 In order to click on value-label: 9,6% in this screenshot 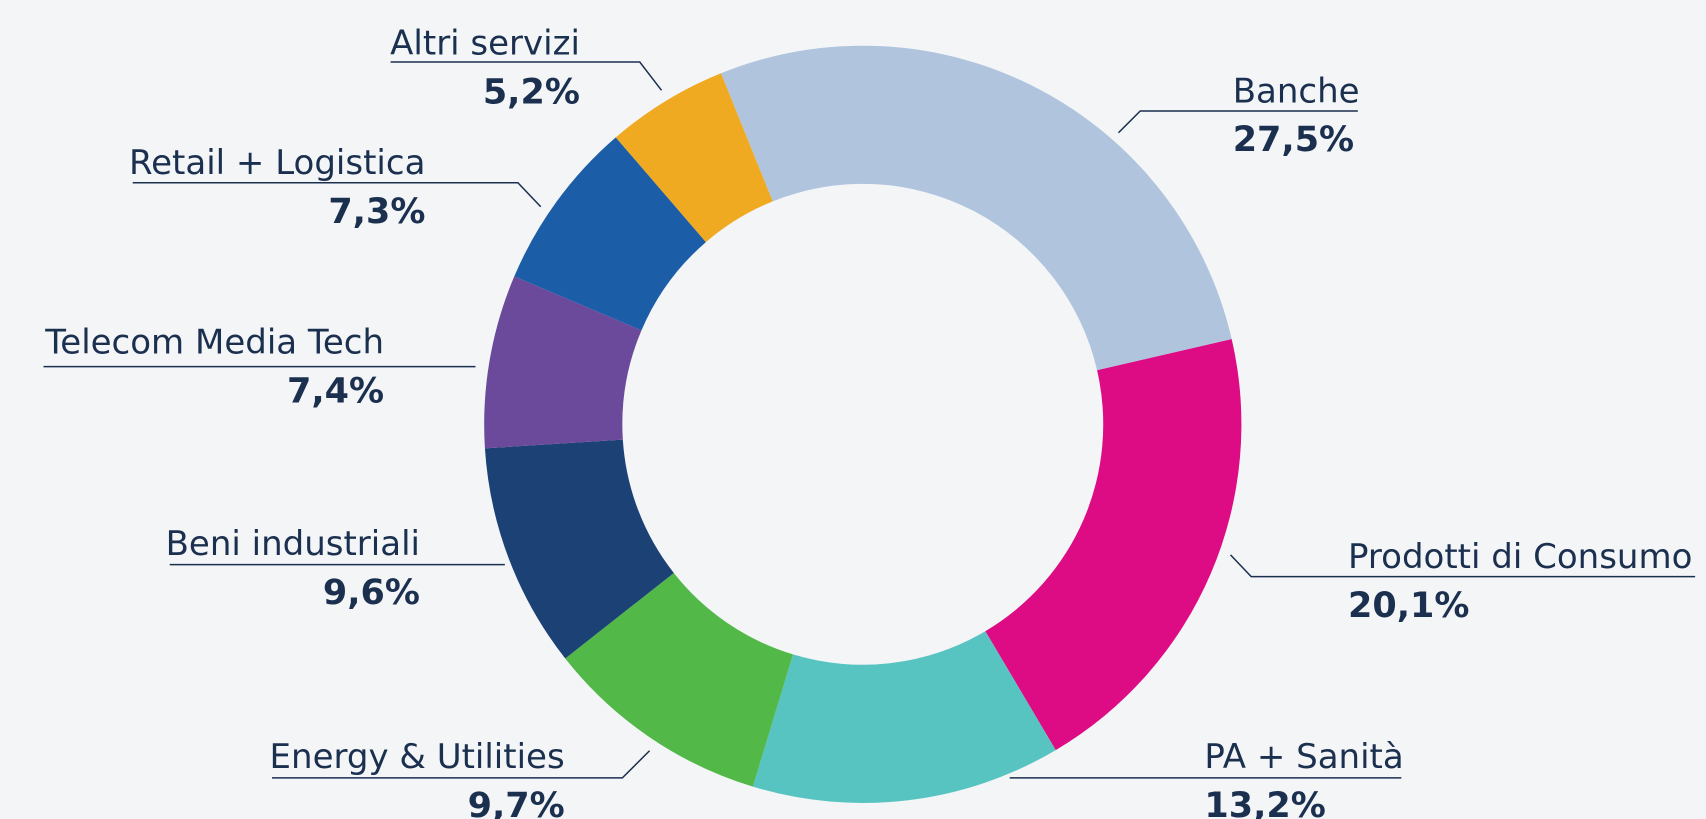, I will do `click(371, 593)`.